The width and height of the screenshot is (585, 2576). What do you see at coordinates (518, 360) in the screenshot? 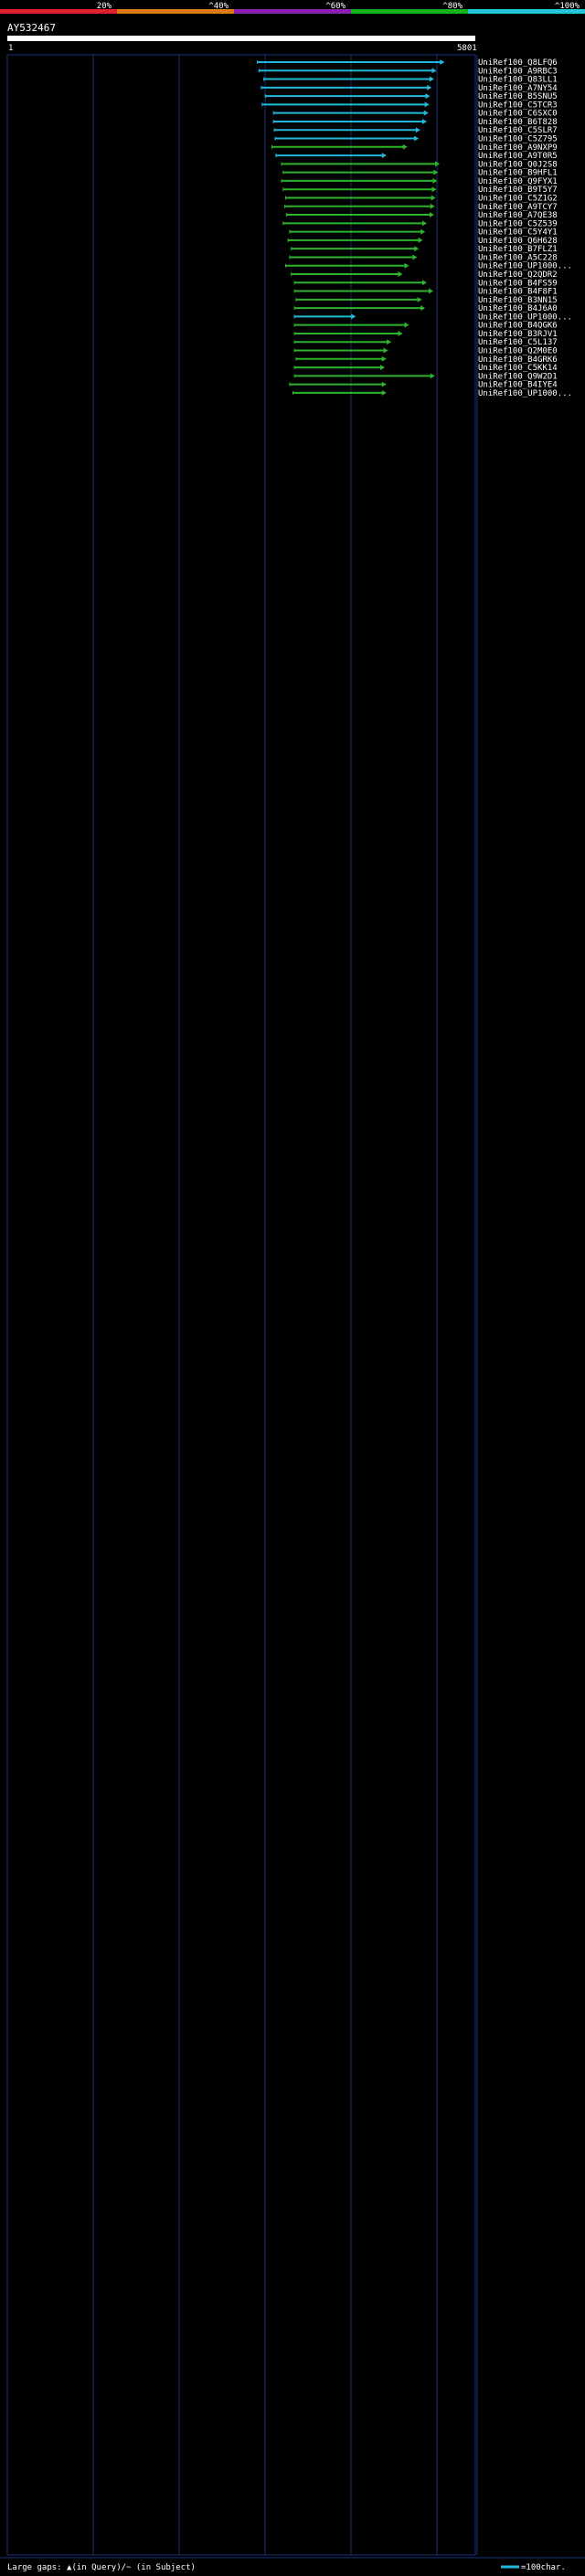
I see `hit-label: UniRef100_B4GRK6` at bounding box center [518, 360].